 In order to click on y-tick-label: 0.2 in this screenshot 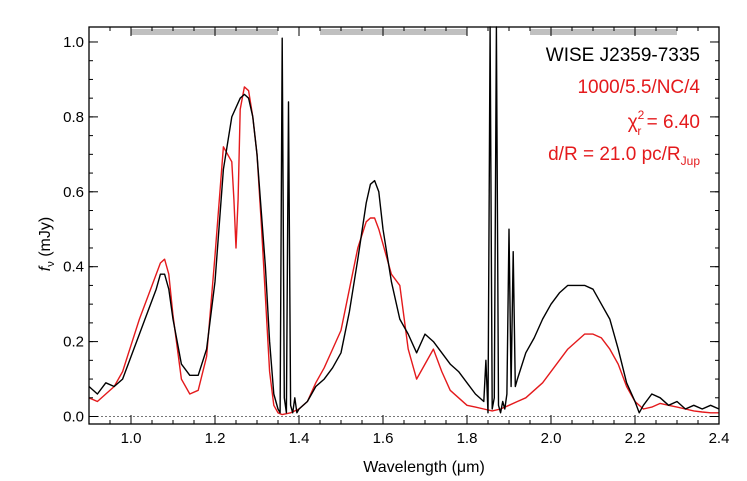, I will do `click(73, 342)`.